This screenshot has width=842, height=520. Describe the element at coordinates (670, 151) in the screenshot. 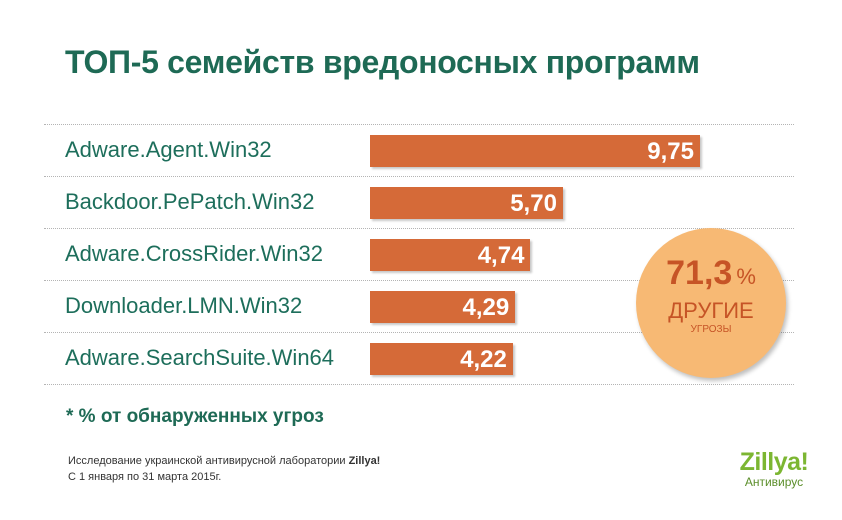

I see `bar-value-label: 9,75` at that location.